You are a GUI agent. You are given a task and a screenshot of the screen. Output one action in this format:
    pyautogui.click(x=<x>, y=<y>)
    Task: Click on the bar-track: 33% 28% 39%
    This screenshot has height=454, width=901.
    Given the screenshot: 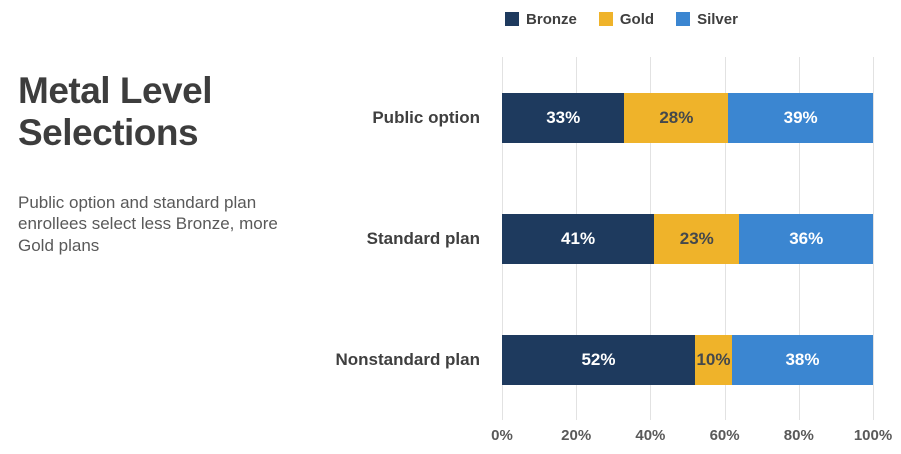 What is the action you would take?
    pyautogui.click(x=687, y=117)
    